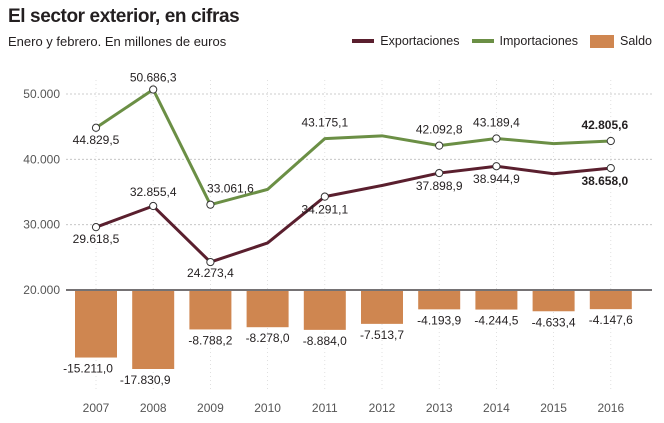 This screenshot has width=664, height=423. I want to click on x-tick-label: 2008, so click(153, 408).